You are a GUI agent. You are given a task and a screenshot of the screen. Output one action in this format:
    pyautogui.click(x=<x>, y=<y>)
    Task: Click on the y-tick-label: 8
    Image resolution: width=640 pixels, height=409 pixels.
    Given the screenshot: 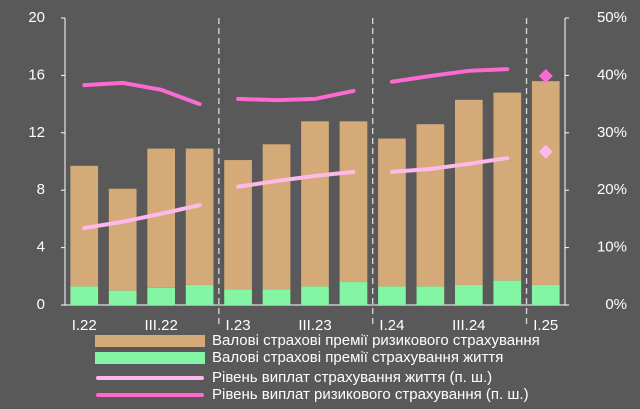 What is the action you would take?
    pyautogui.click(x=41, y=189)
    